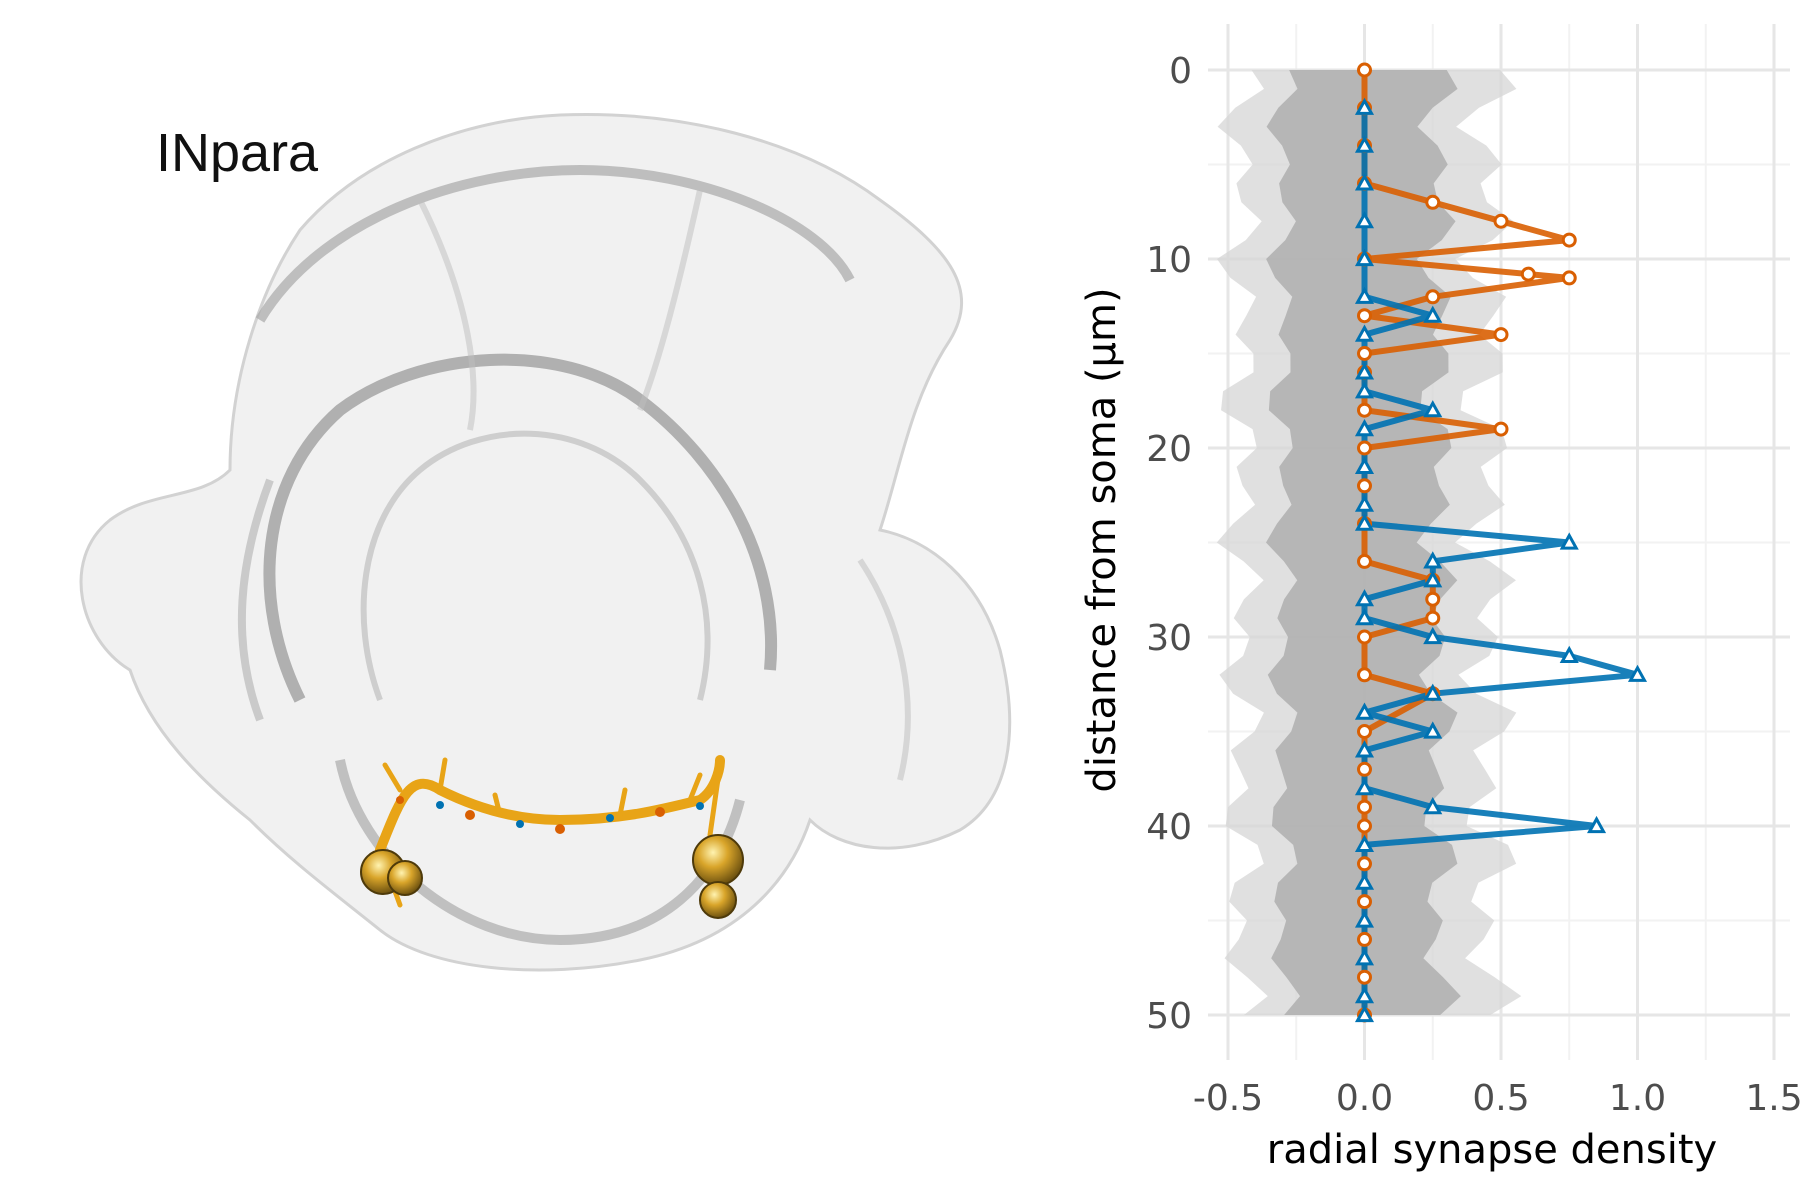 The image size is (1800, 1204). What do you see at coordinates (1169, 449) in the screenshot?
I see `y-tick-label: 20` at bounding box center [1169, 449].